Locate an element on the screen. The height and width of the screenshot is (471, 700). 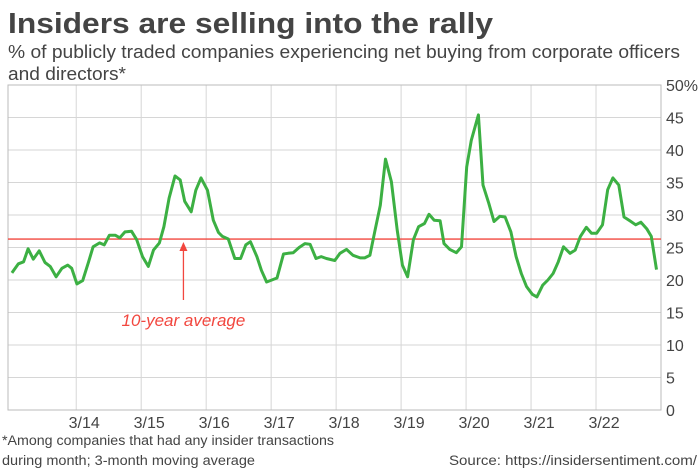
y-tick-label: 35 is located at coordinates (675, 184).